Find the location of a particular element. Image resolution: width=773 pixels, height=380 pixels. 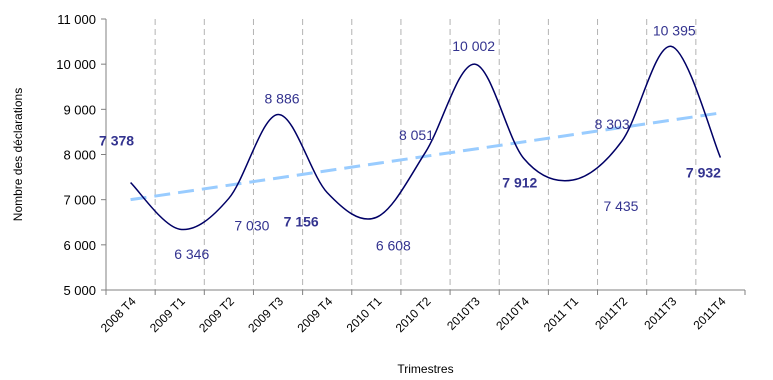

x-tick-label: 2011 T1 is located at coordinates (561, 314).